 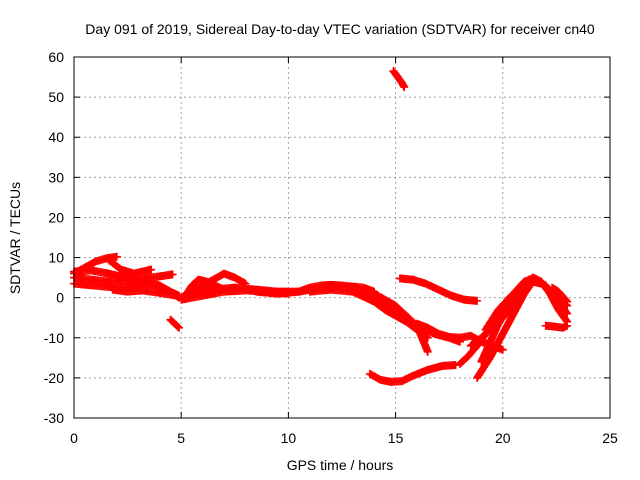 I want to click on y-tick-label: 10, so click(x=56, y=258).